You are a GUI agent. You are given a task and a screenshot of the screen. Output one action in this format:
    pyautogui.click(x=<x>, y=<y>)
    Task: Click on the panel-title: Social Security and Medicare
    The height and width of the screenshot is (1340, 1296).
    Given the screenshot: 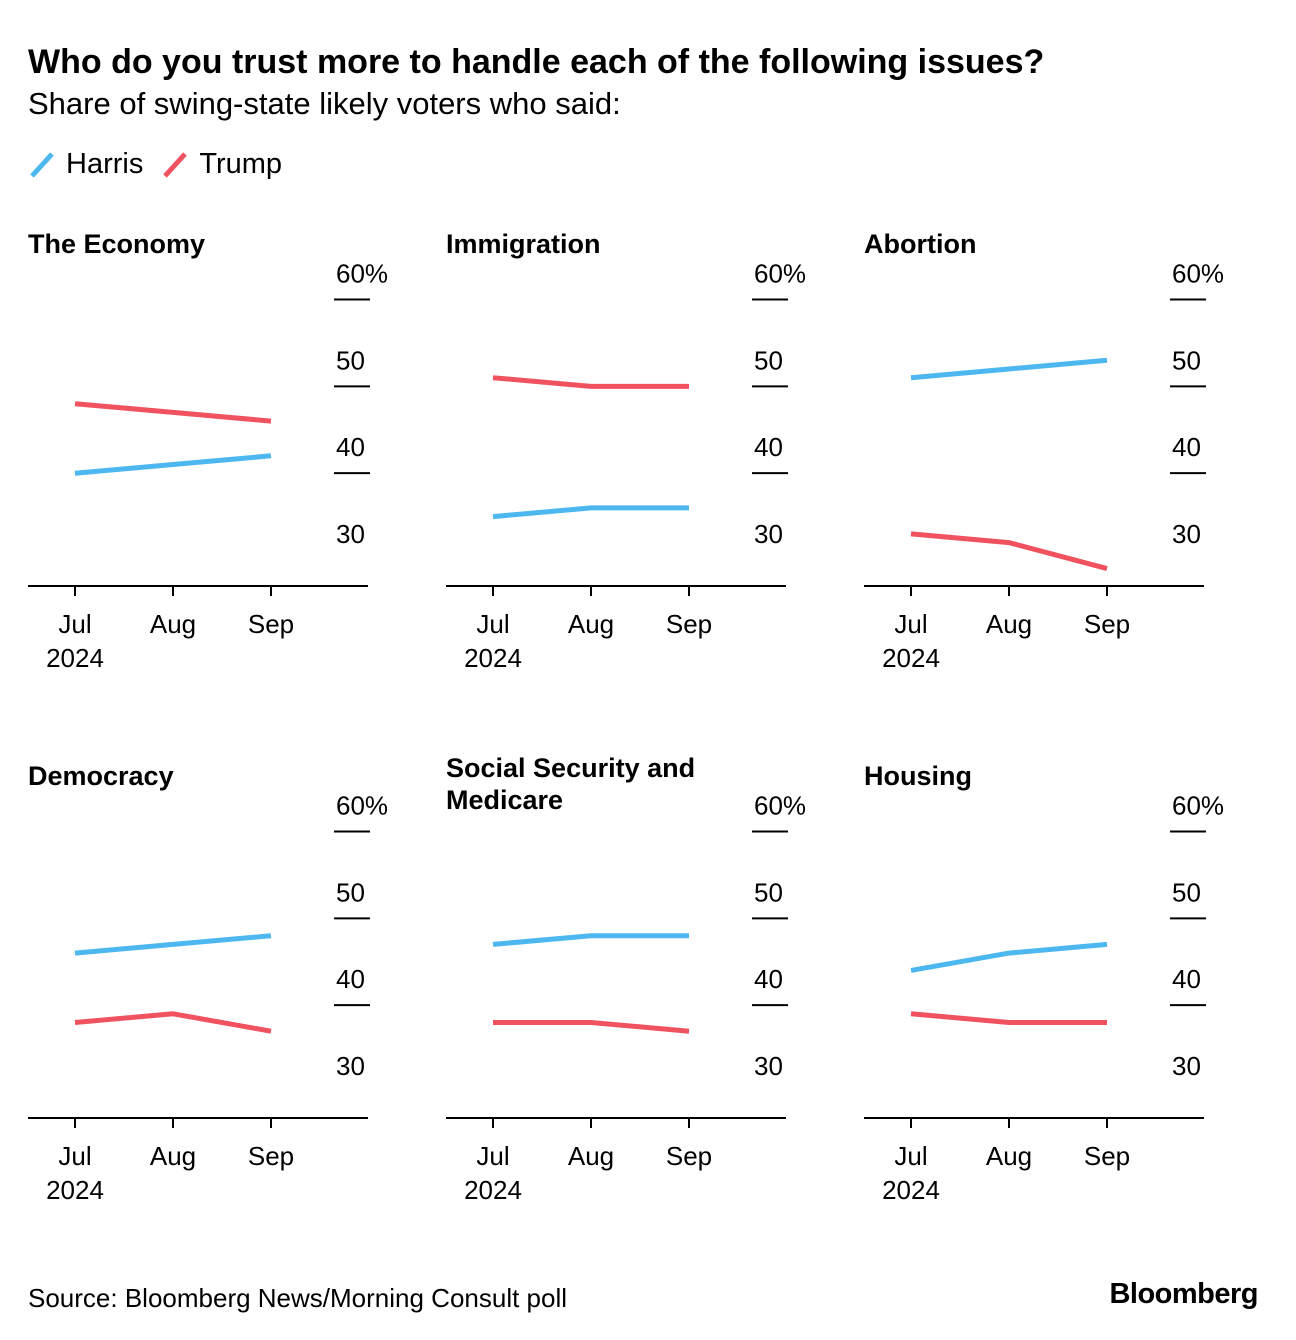 What is the action you would take?
    pyautogui.click(x=571, y=784)
    